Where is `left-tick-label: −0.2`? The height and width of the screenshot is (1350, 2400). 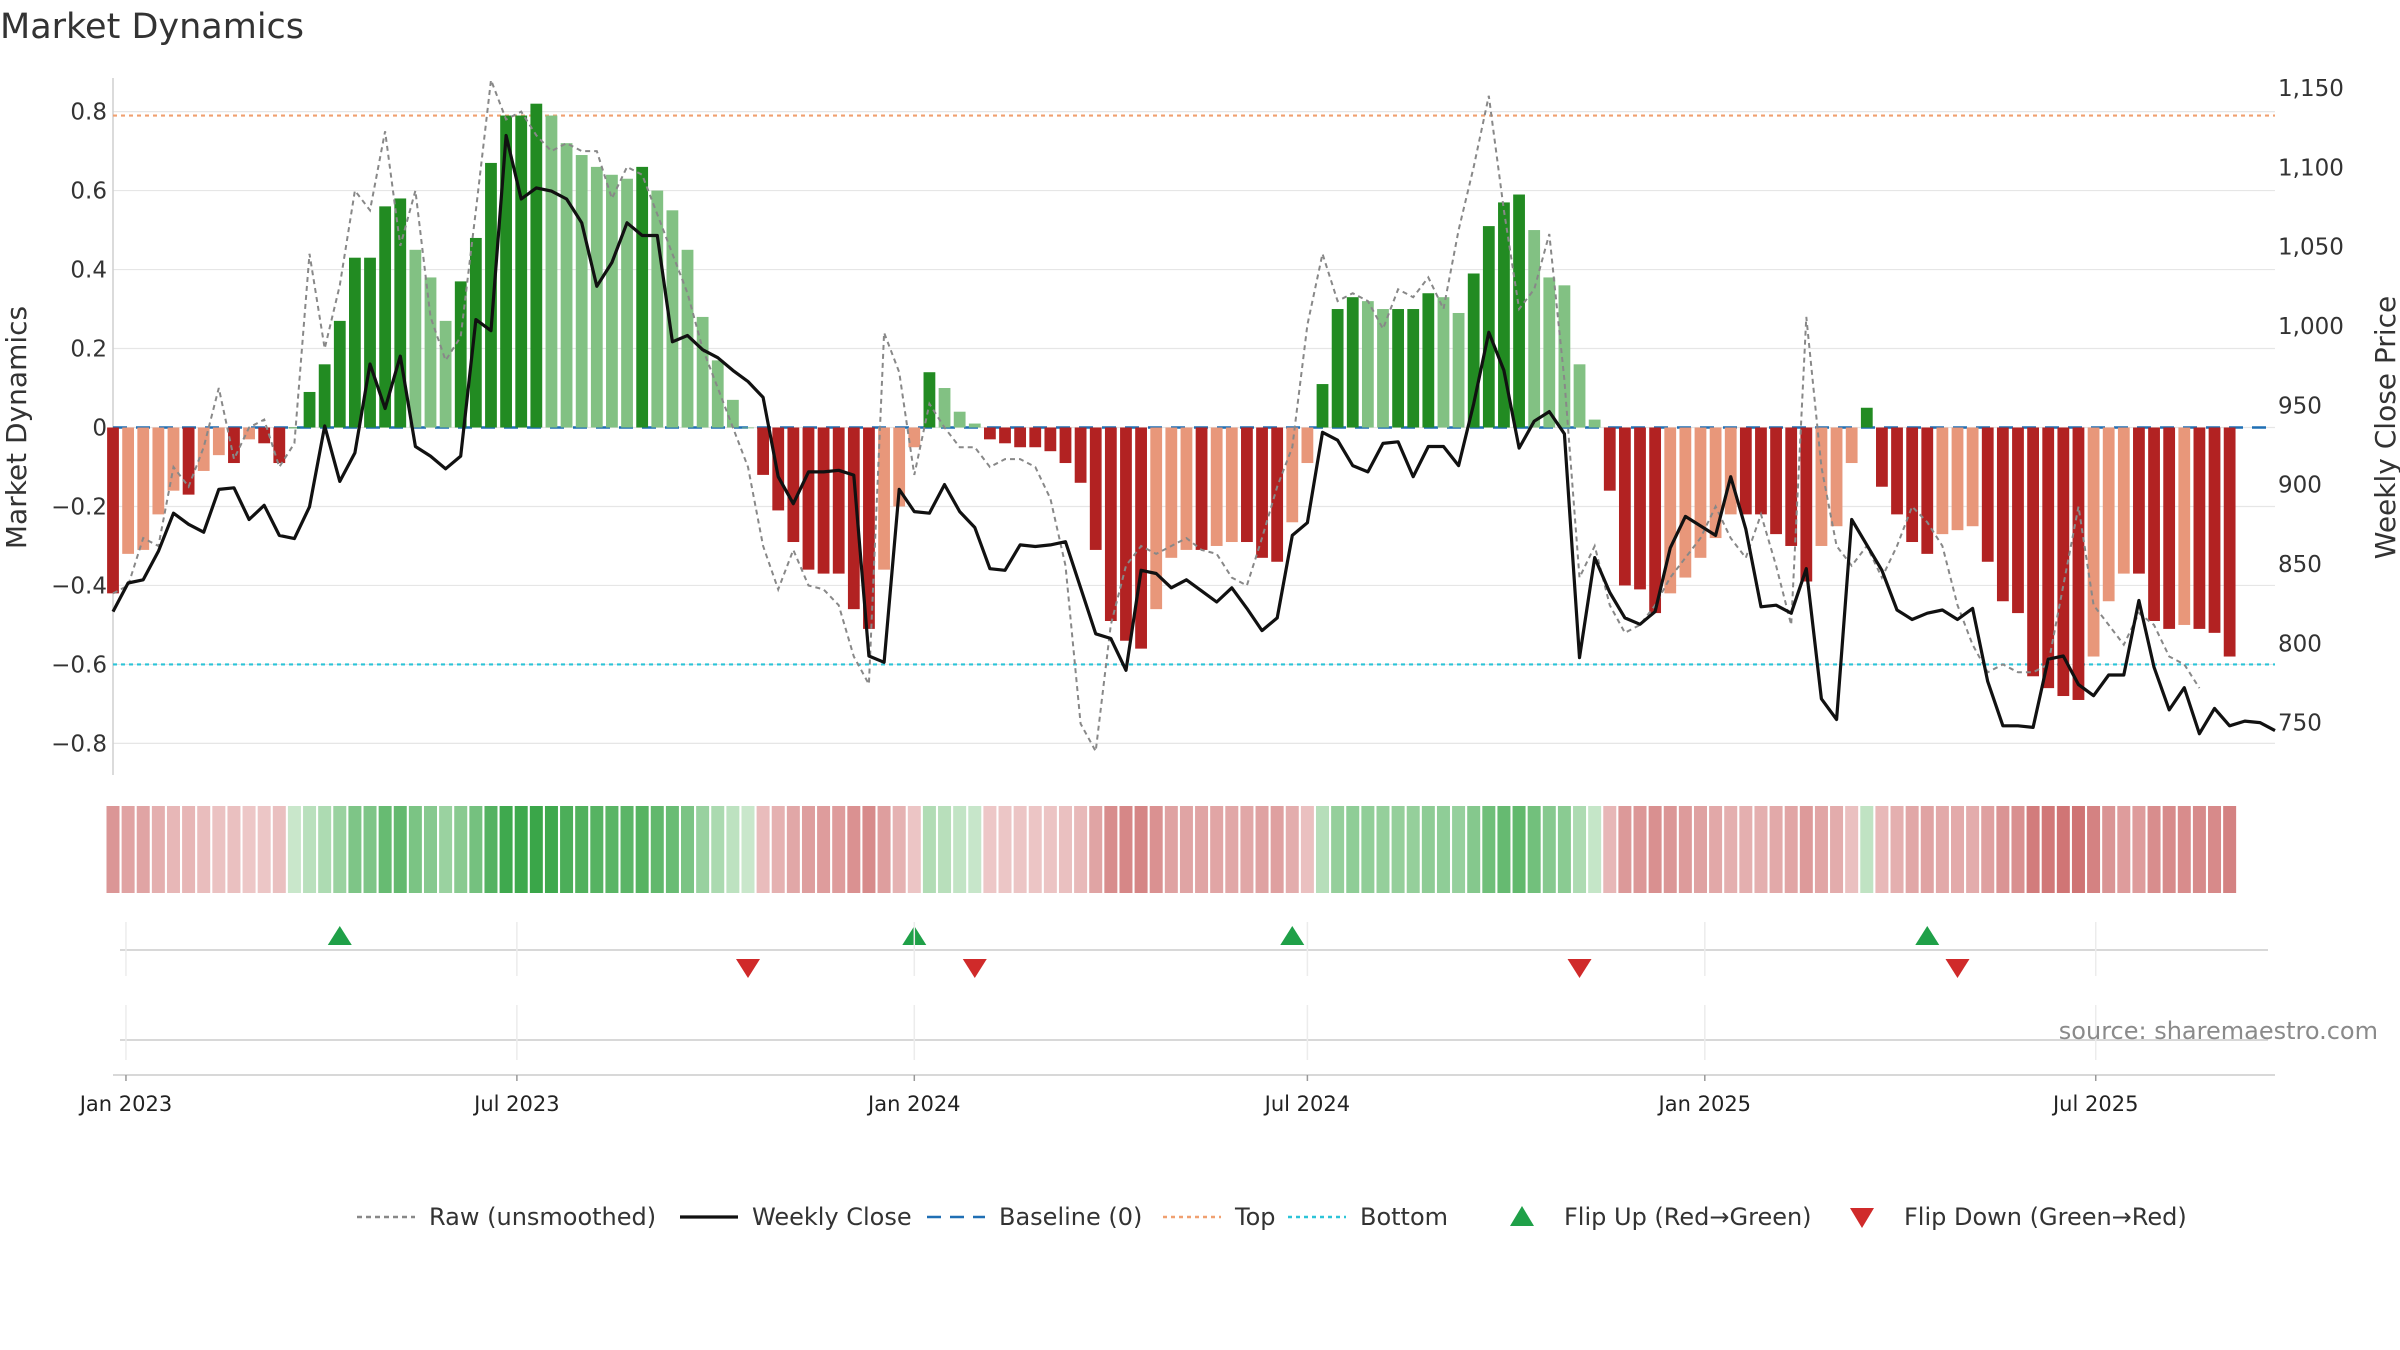
left-tick-label: −0.2 is located at coordinates (79, 507).